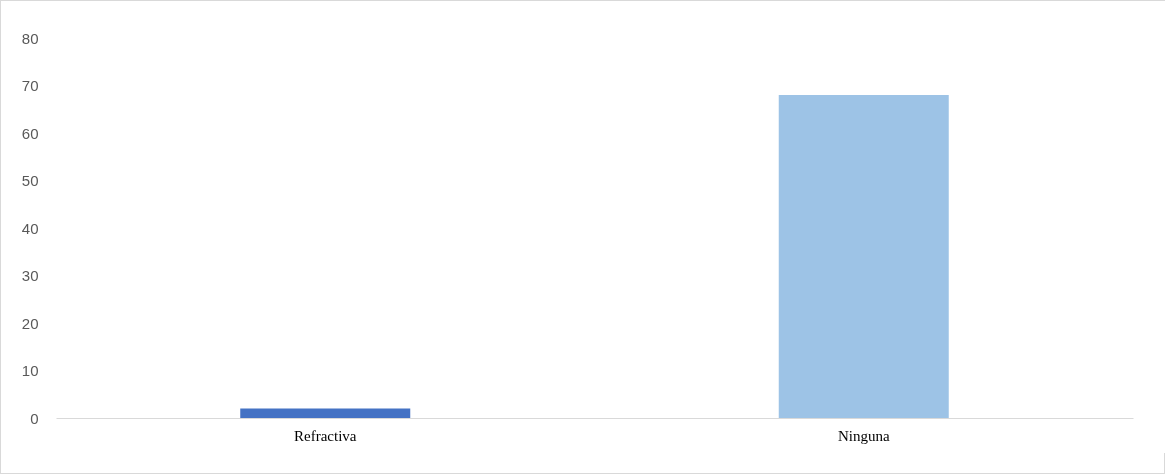 The image size is (1167, 476). Describe the element at coordinates (30, 228) in the screenshot. I see `y-tick-label: 40` at that location.